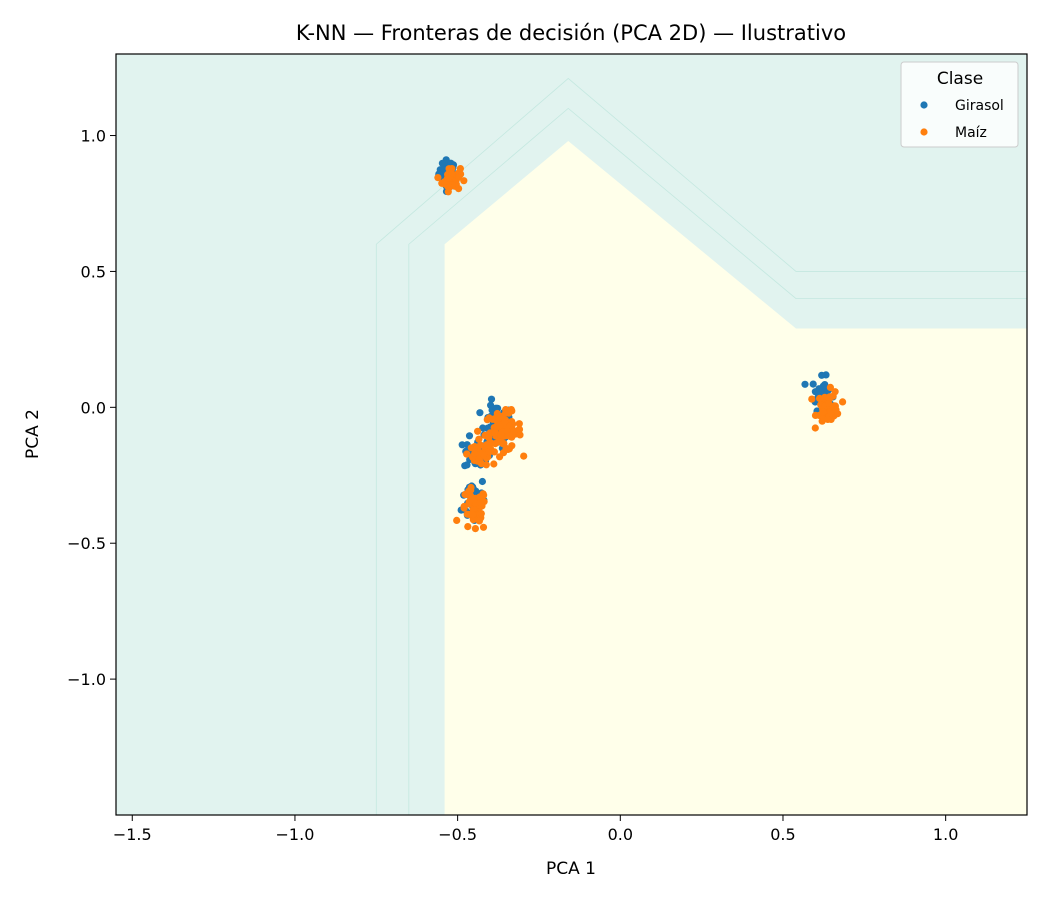  I want to click on x-tick-label: 1.0, so click(945, 834).